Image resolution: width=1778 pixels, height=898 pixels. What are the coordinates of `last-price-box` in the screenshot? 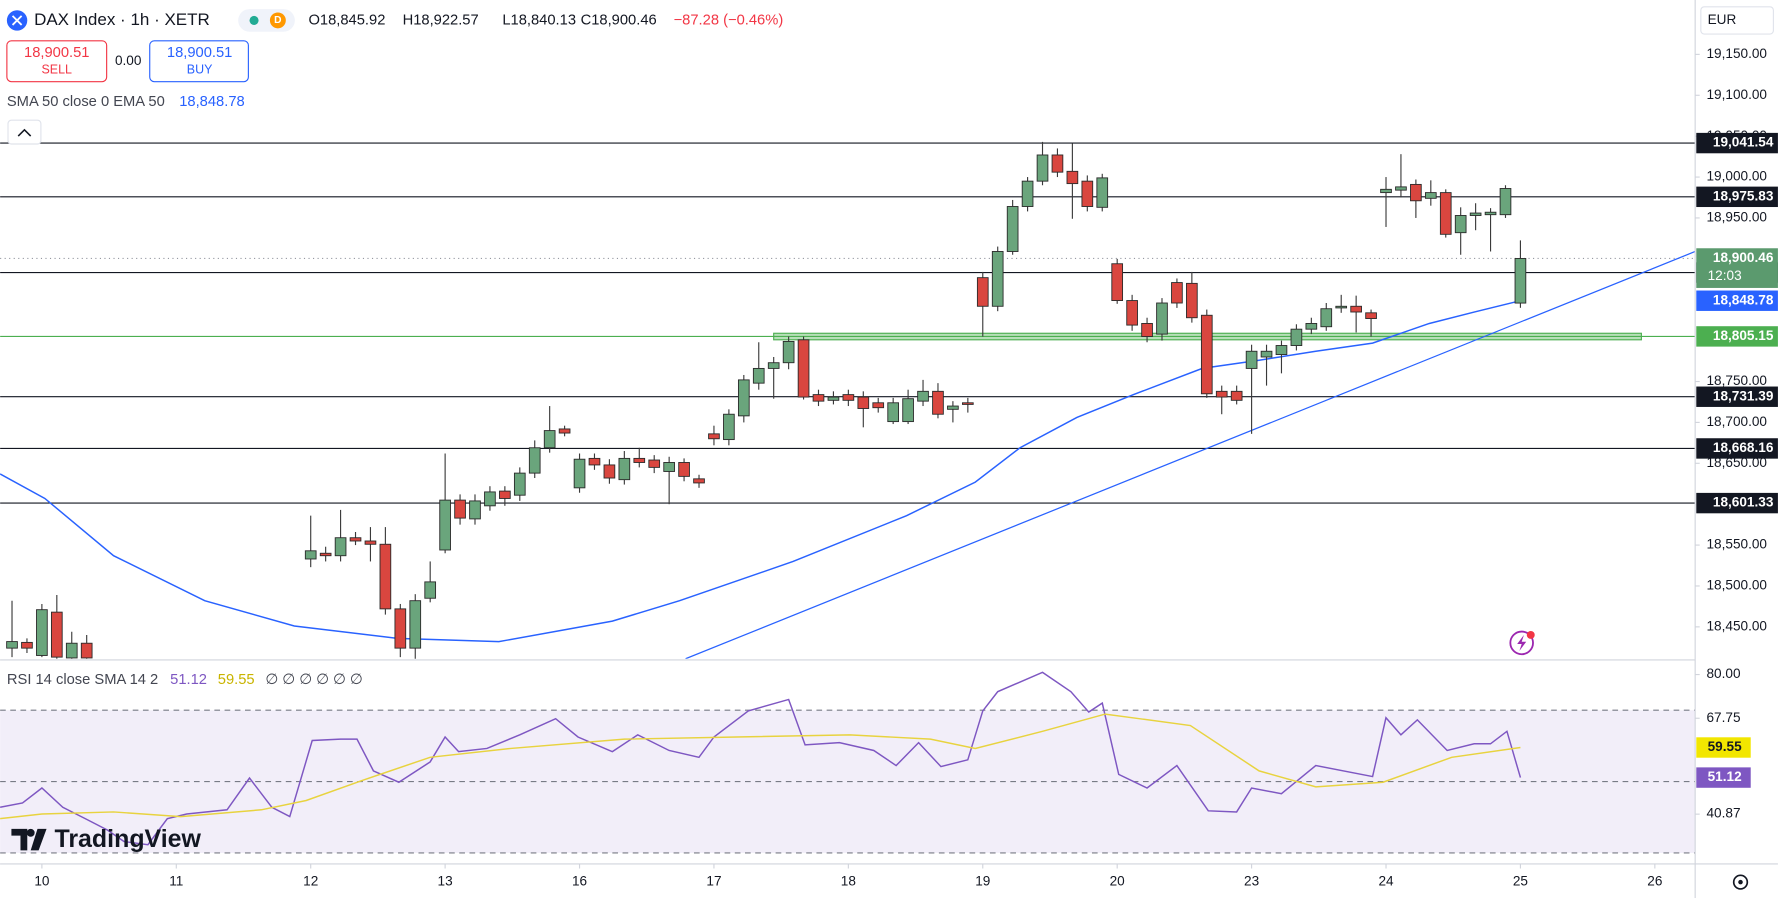 It's located at (1737, 268).